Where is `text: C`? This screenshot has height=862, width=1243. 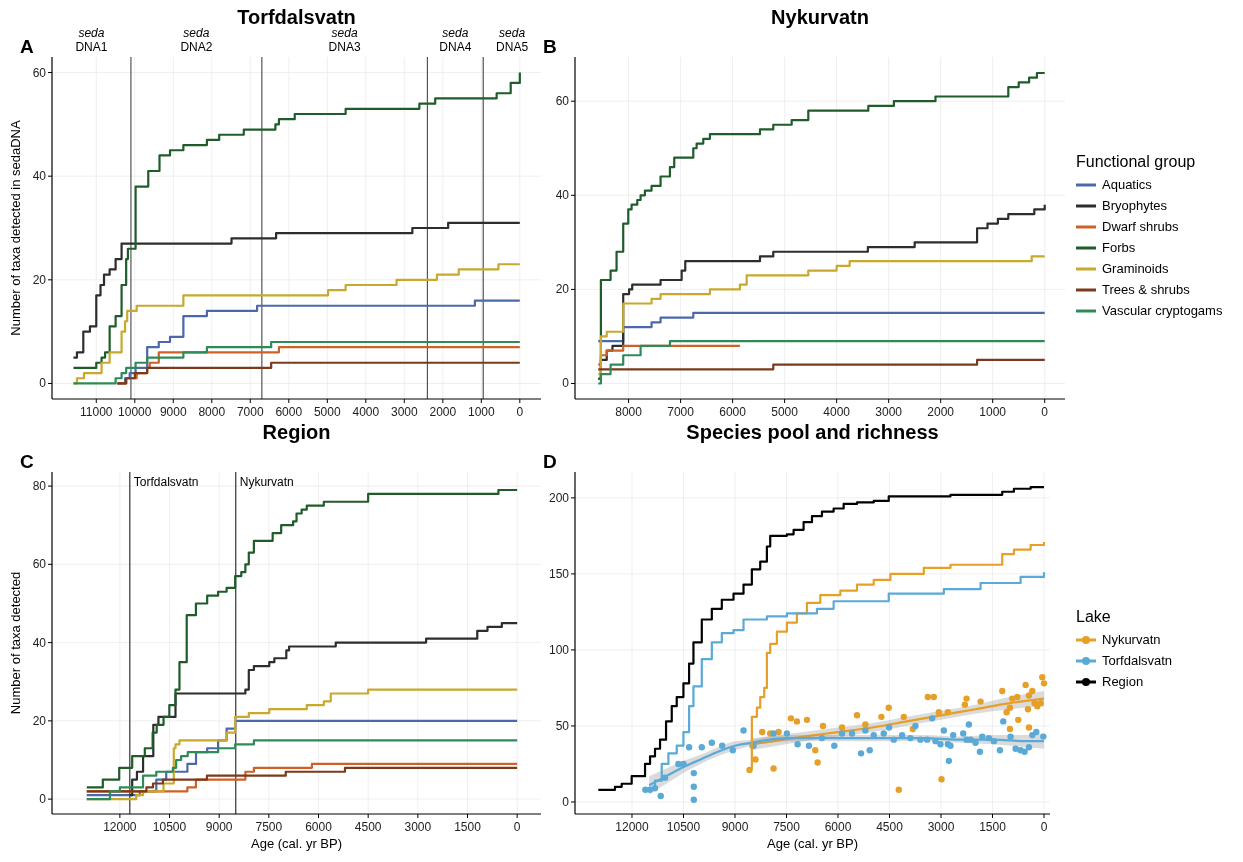
text: C is located at coordinates (27, 461).